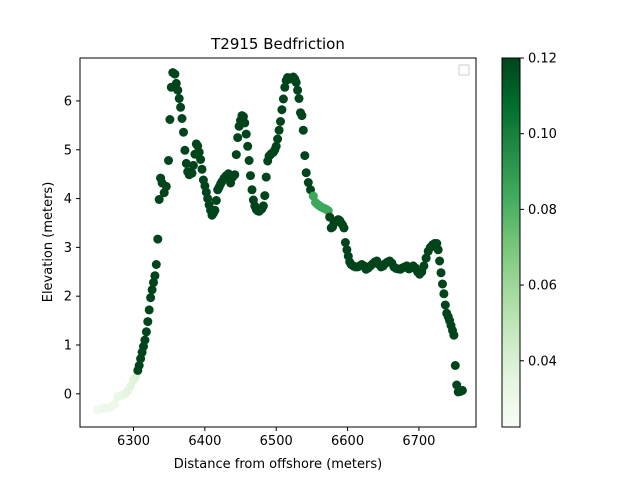 The height and width of the screenshot is (480, 640). What do you see at coordinates (277, 44) in the screenshot?
I see `chart-title: T2915 Bedfriction` at bounding box center [277, 44].